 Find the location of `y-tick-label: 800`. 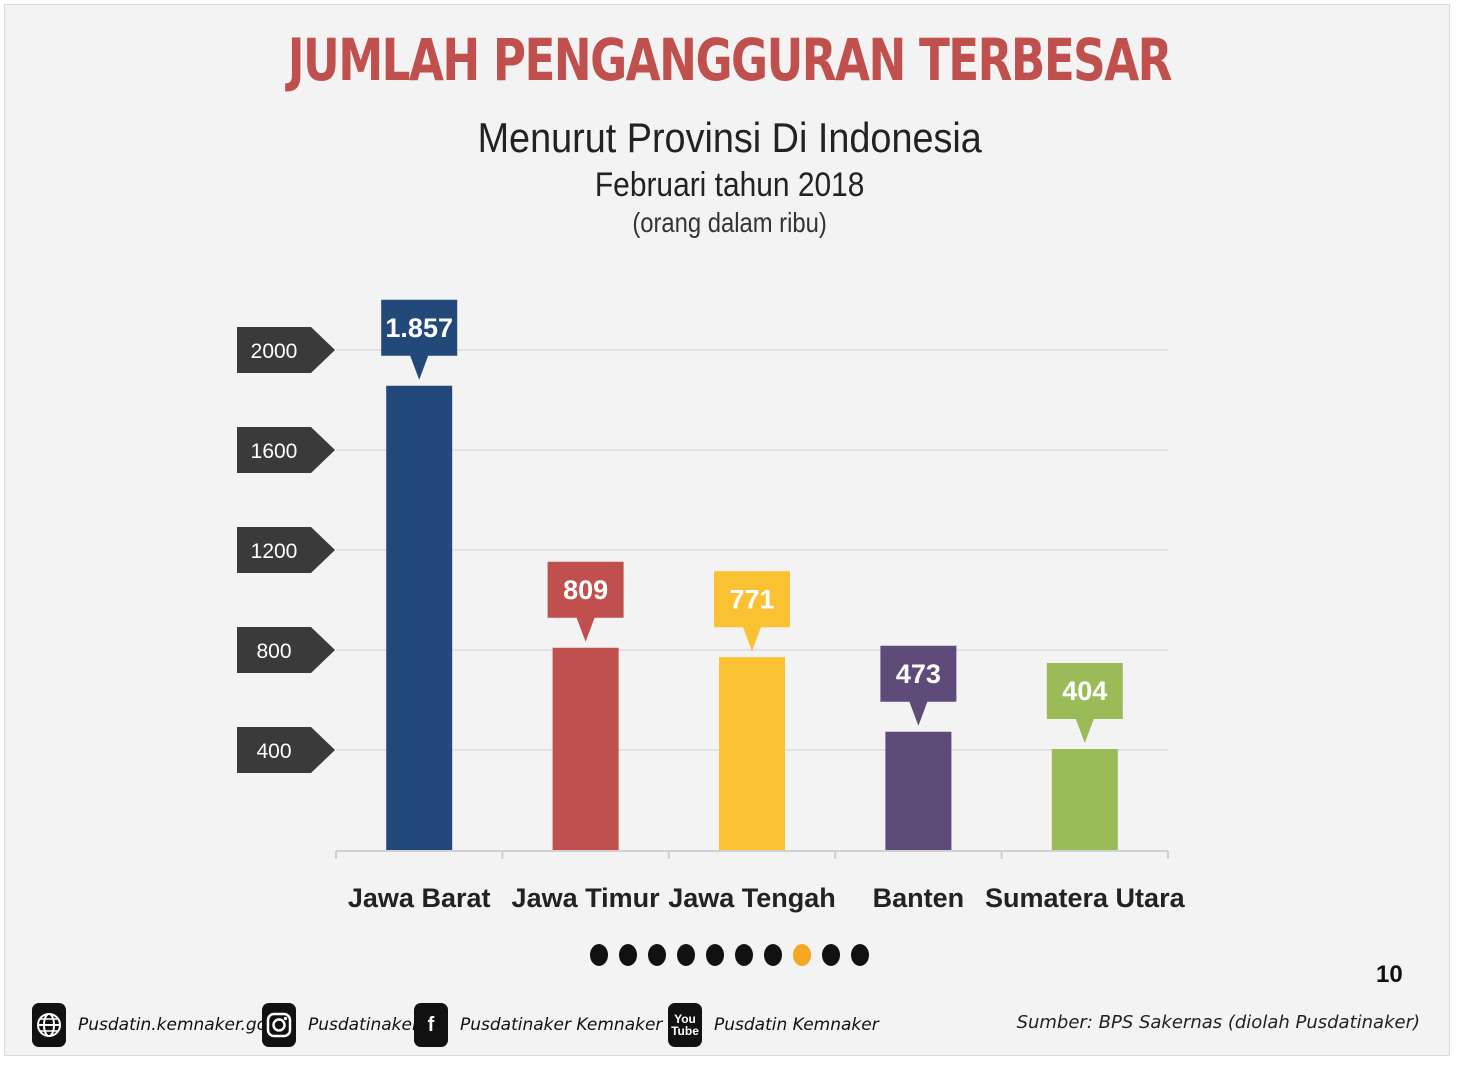

y-tick-label: 800 is located at coordinates (273, 651).